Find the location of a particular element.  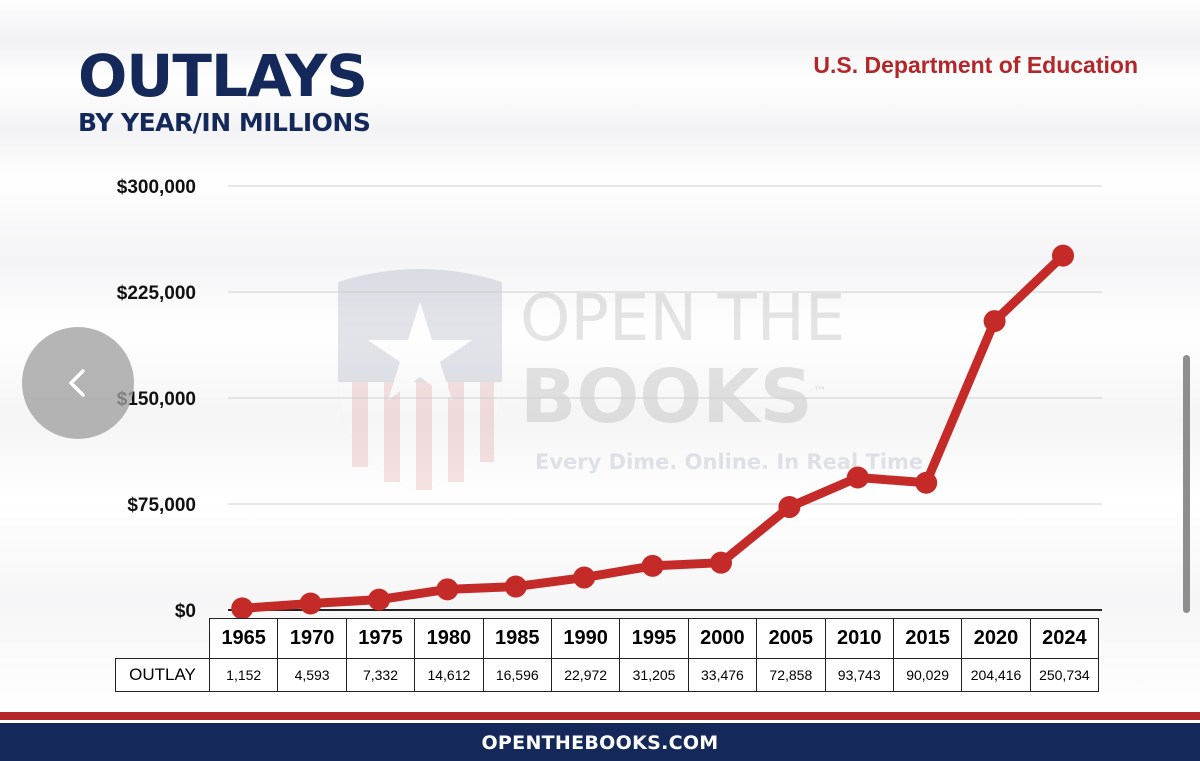

chart-subtitle: BY YEAR/IN MILLIONS is located at coordinates (224, 122).